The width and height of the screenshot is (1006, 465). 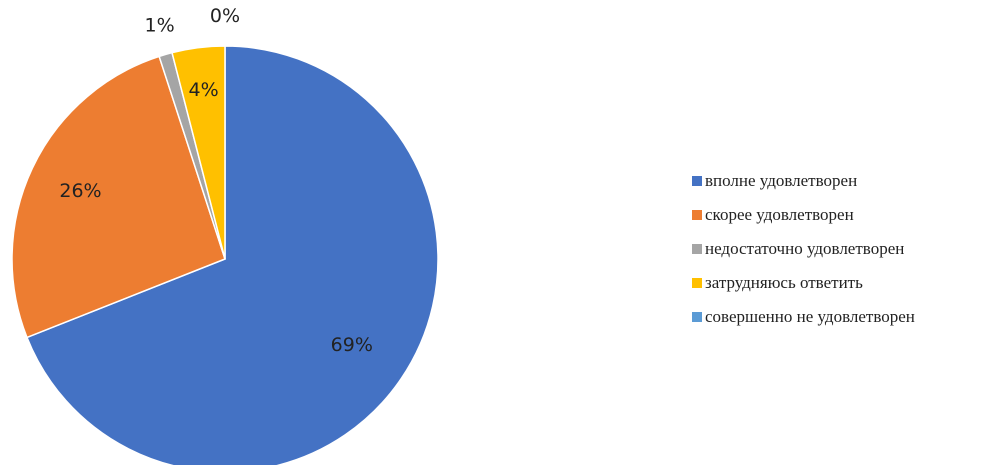 What do you see at coordinates (225, 16) in the screenshot?
I see `data-label-совершенно-не-удовлетворен: 0%` at bounding box center [225, 16].